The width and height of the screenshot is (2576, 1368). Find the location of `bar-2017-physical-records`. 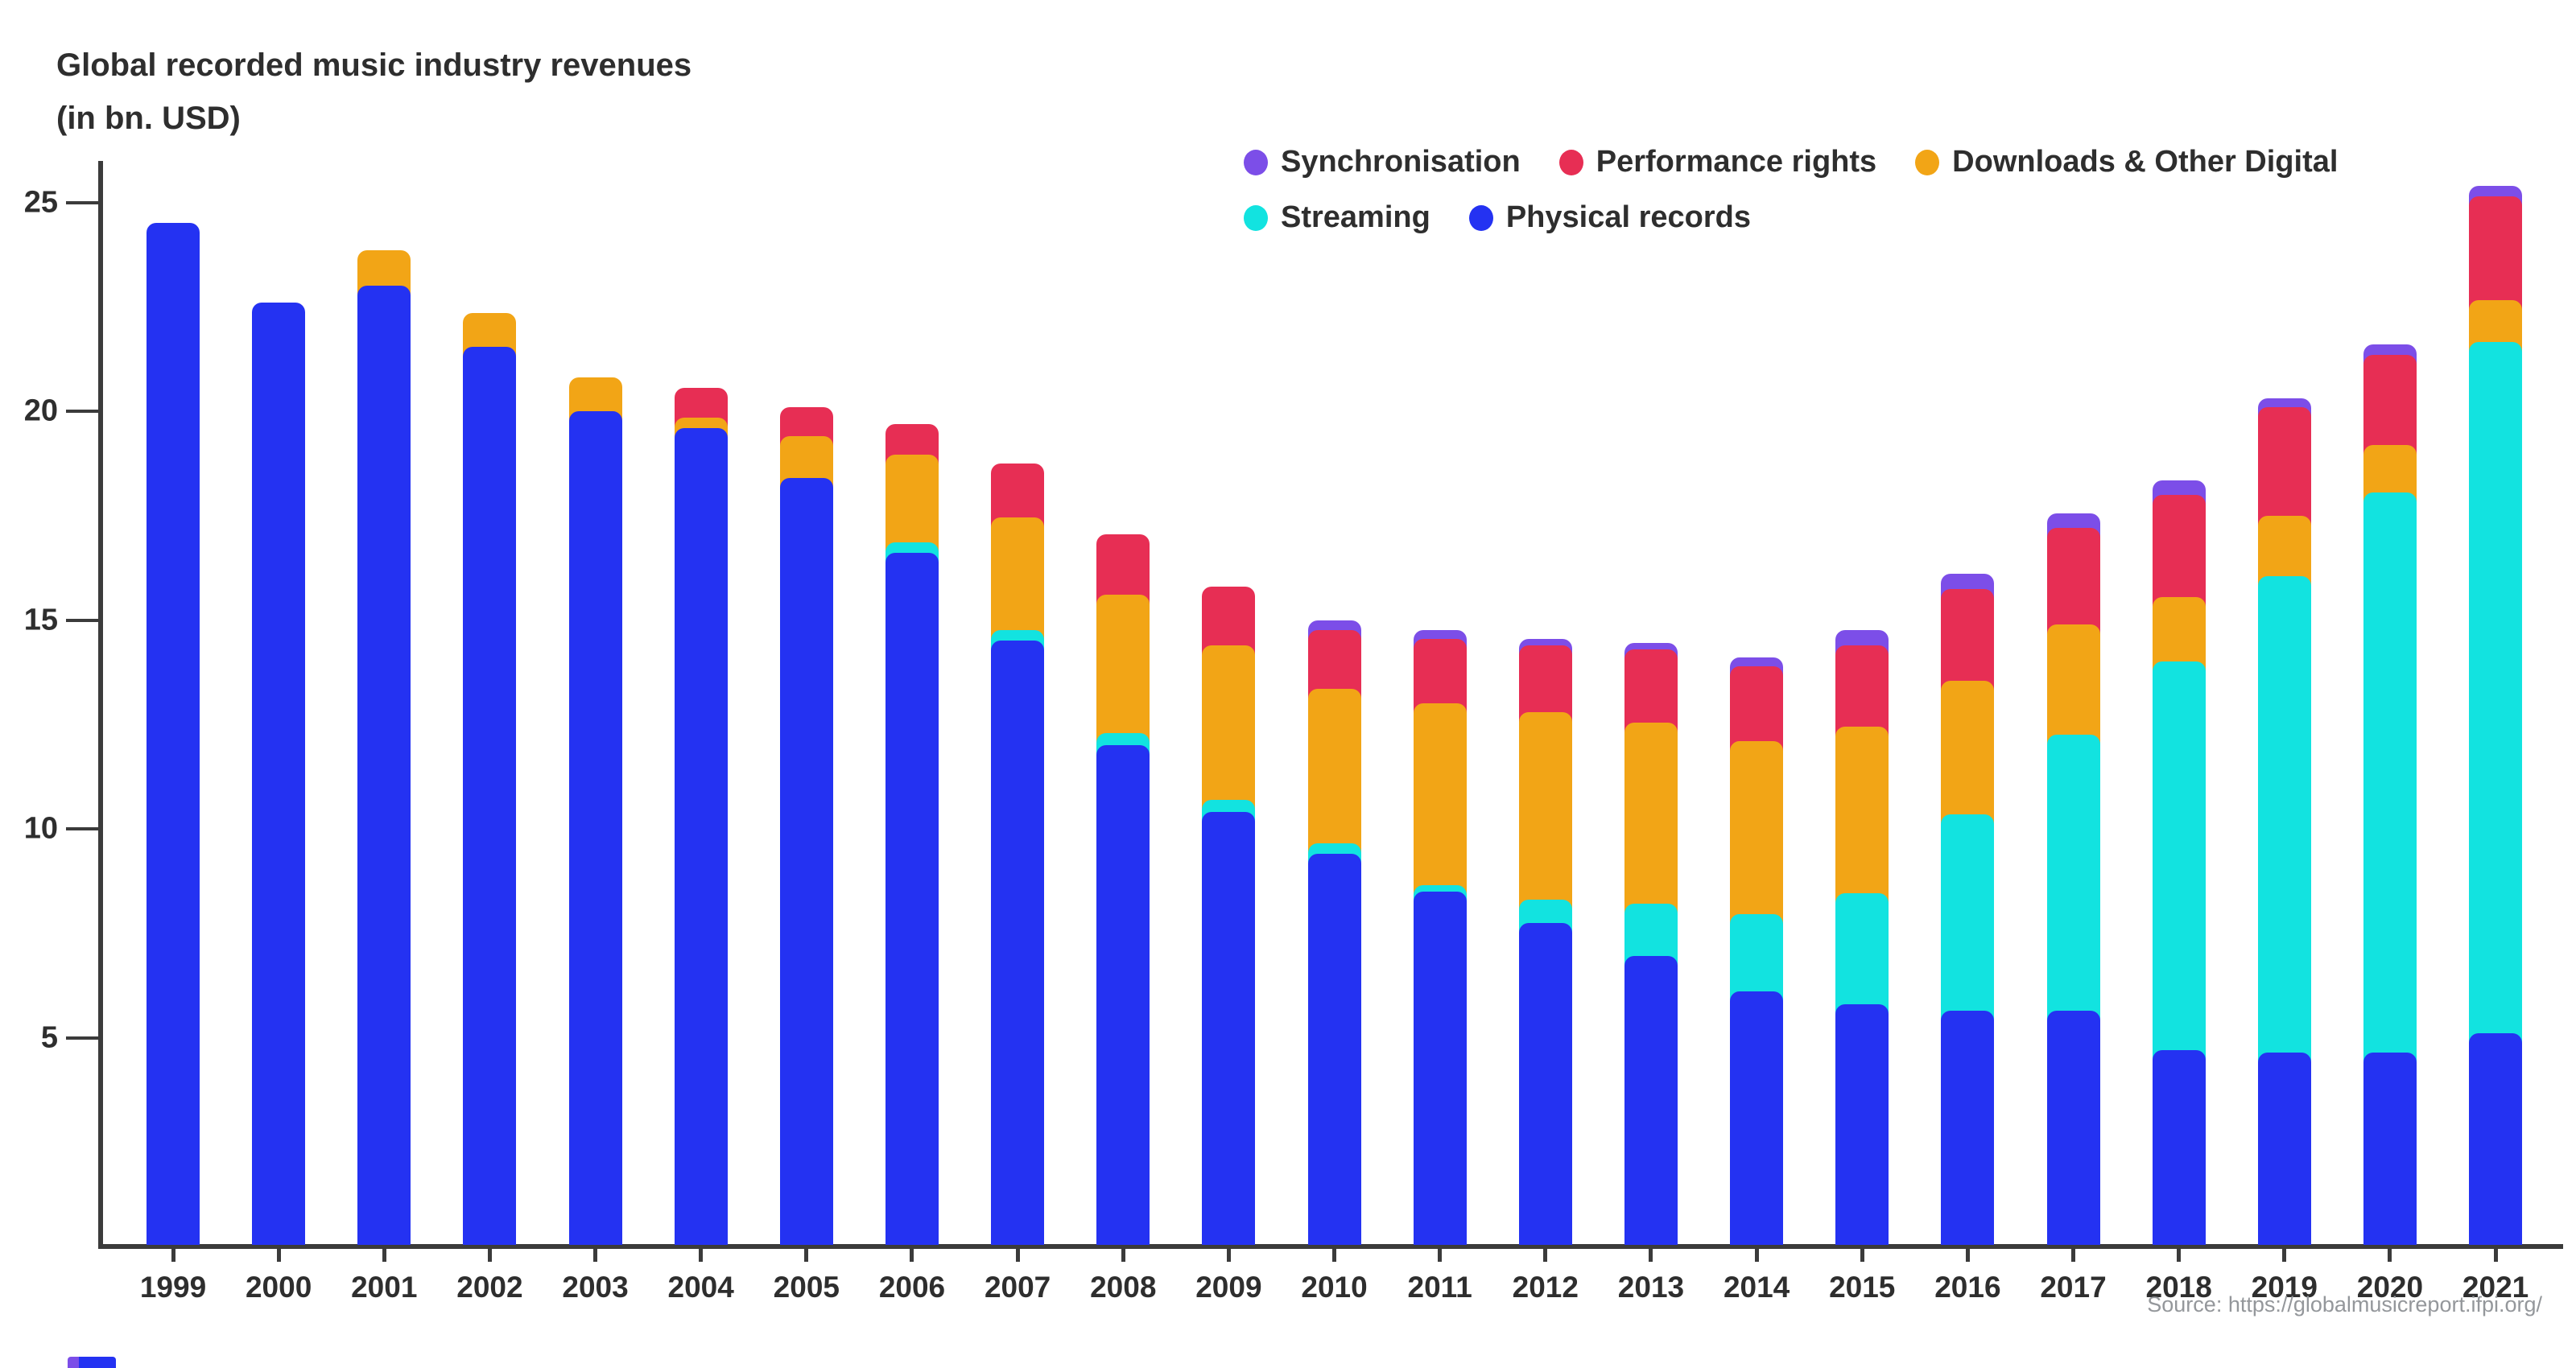

bar-2017-physical-records is located at coordinates (2073, 1127).